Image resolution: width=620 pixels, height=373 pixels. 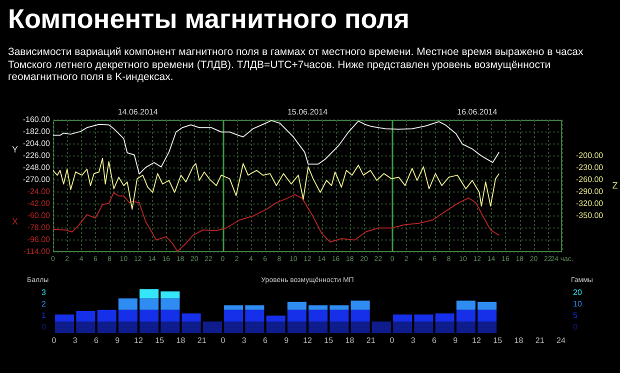 What do you see at coordinates (138, 111) in the screenshot?
I see `x2-tick-label: 14.06.2014` at bounding box center [138, 111].